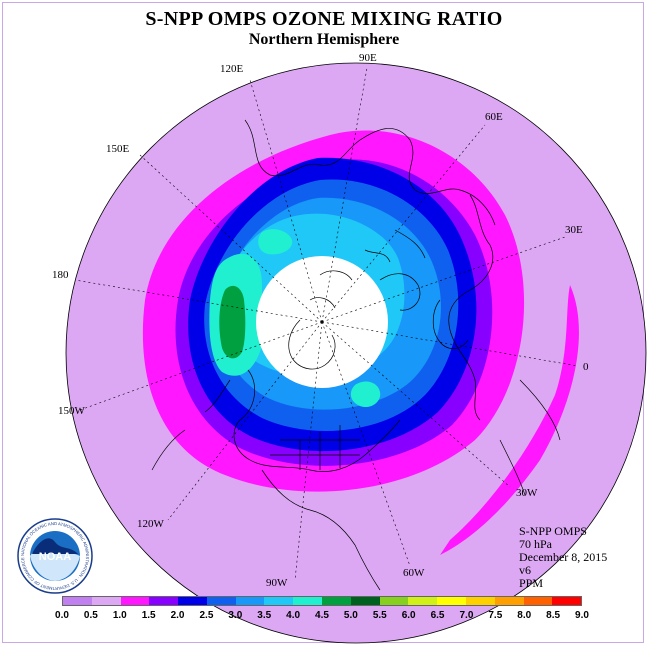 The height and width of the screenshot is (648, 648). What do you see at coordinates (235, 615) in the screenshot?
I see `colorbar-tick-label: 3.0` at bounding box center [235, 615].